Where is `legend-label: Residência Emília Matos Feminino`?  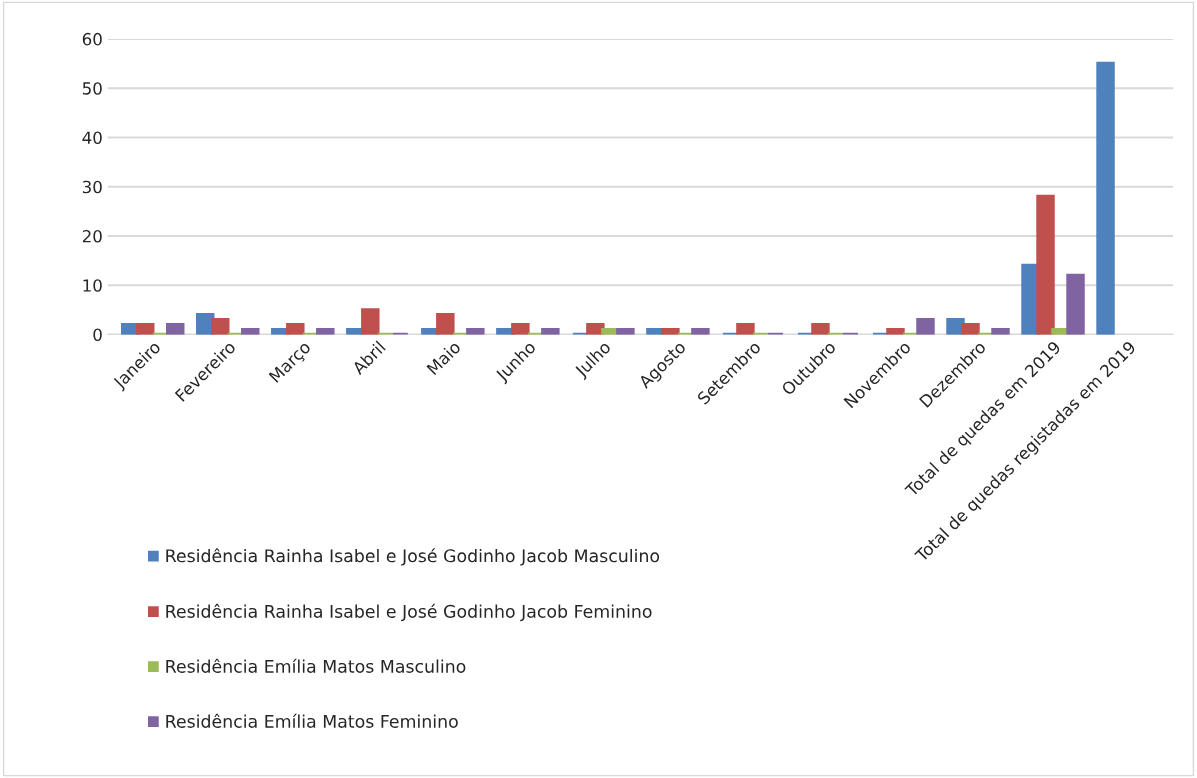
legend-label: Residência Emília Matos Feminino is located at coordinates (312, 720).